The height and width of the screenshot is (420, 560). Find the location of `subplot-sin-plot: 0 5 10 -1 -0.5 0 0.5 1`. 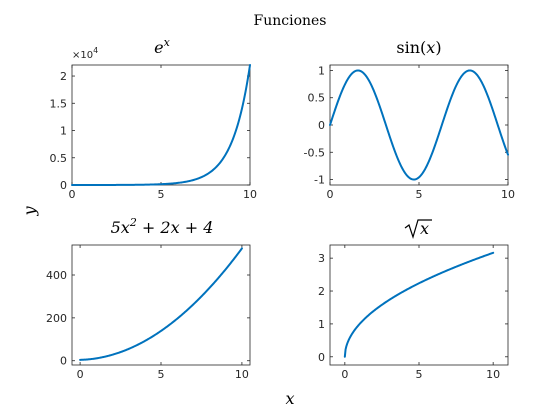

subplot-sin-plot: 0 5 10 -1 -0.5 0 0.5 1 is located at coordinates (409, 132).